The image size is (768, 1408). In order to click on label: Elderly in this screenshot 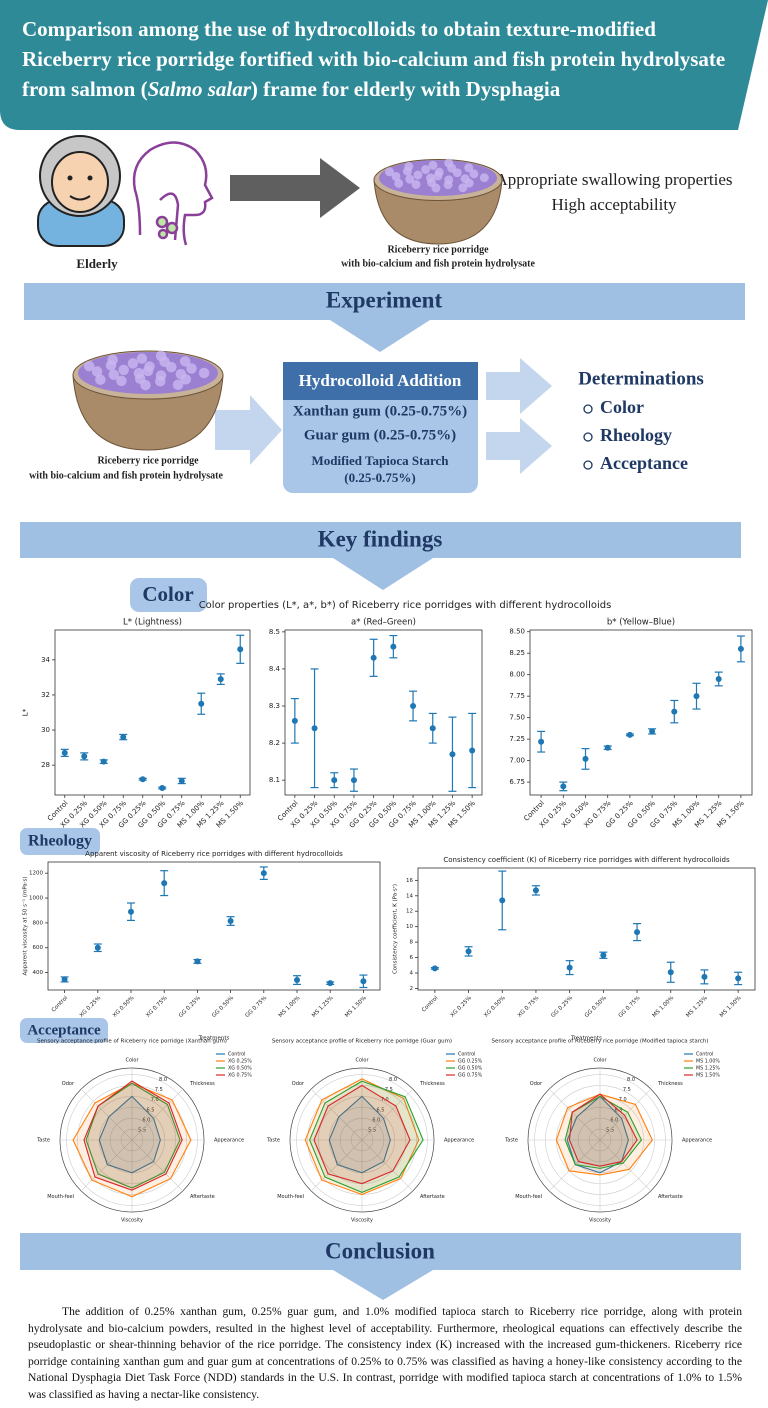, I will do `click(97, 263)`.